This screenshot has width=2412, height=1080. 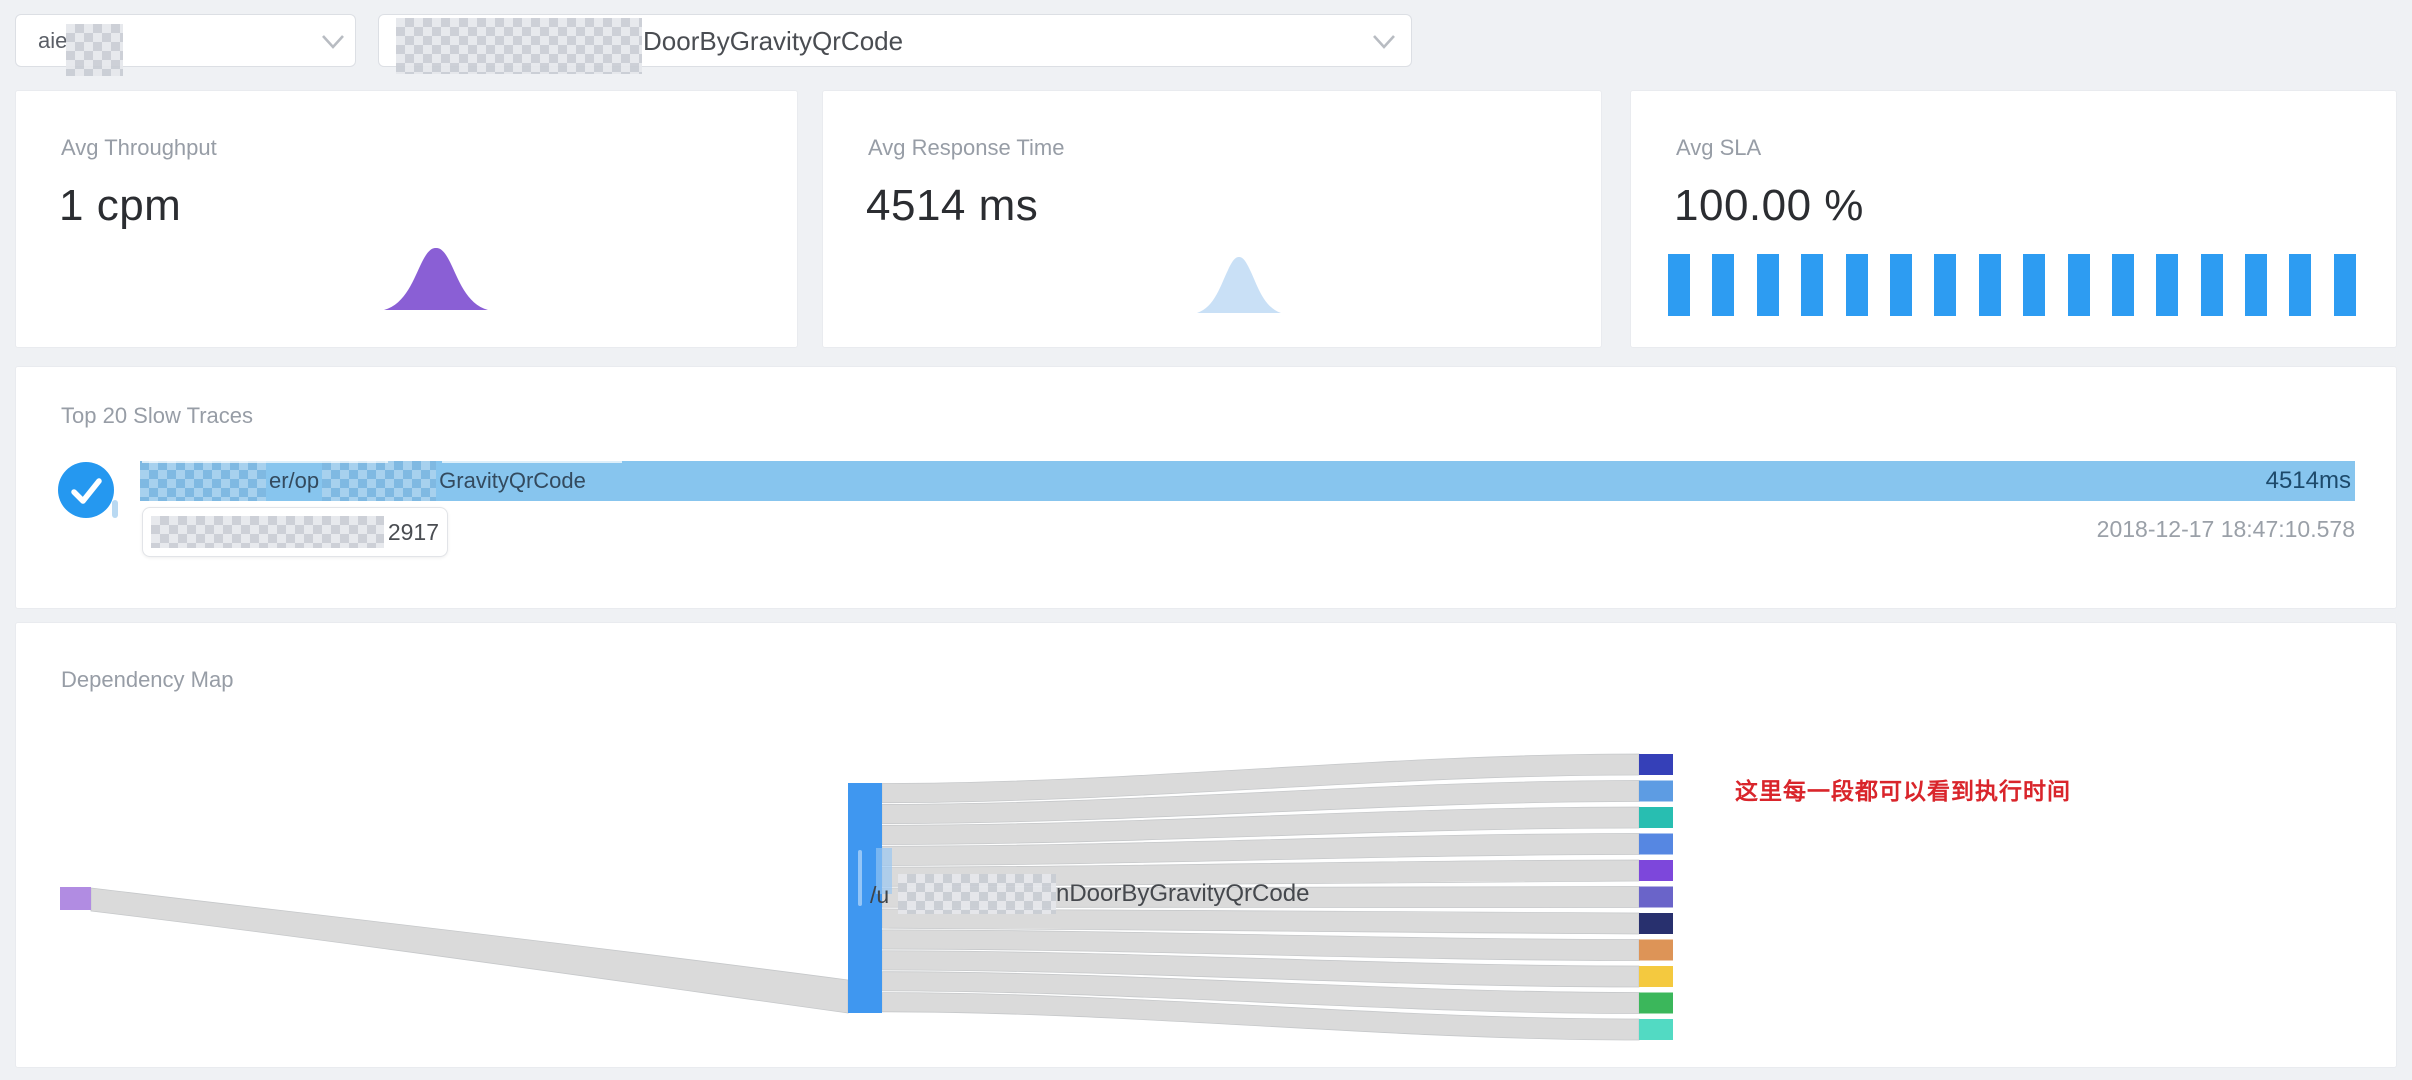 What do you see at coordinates (1769, 205) in the screenshot?
I see `metric-value: 100.00 %` at bounding box center [1769, 205].